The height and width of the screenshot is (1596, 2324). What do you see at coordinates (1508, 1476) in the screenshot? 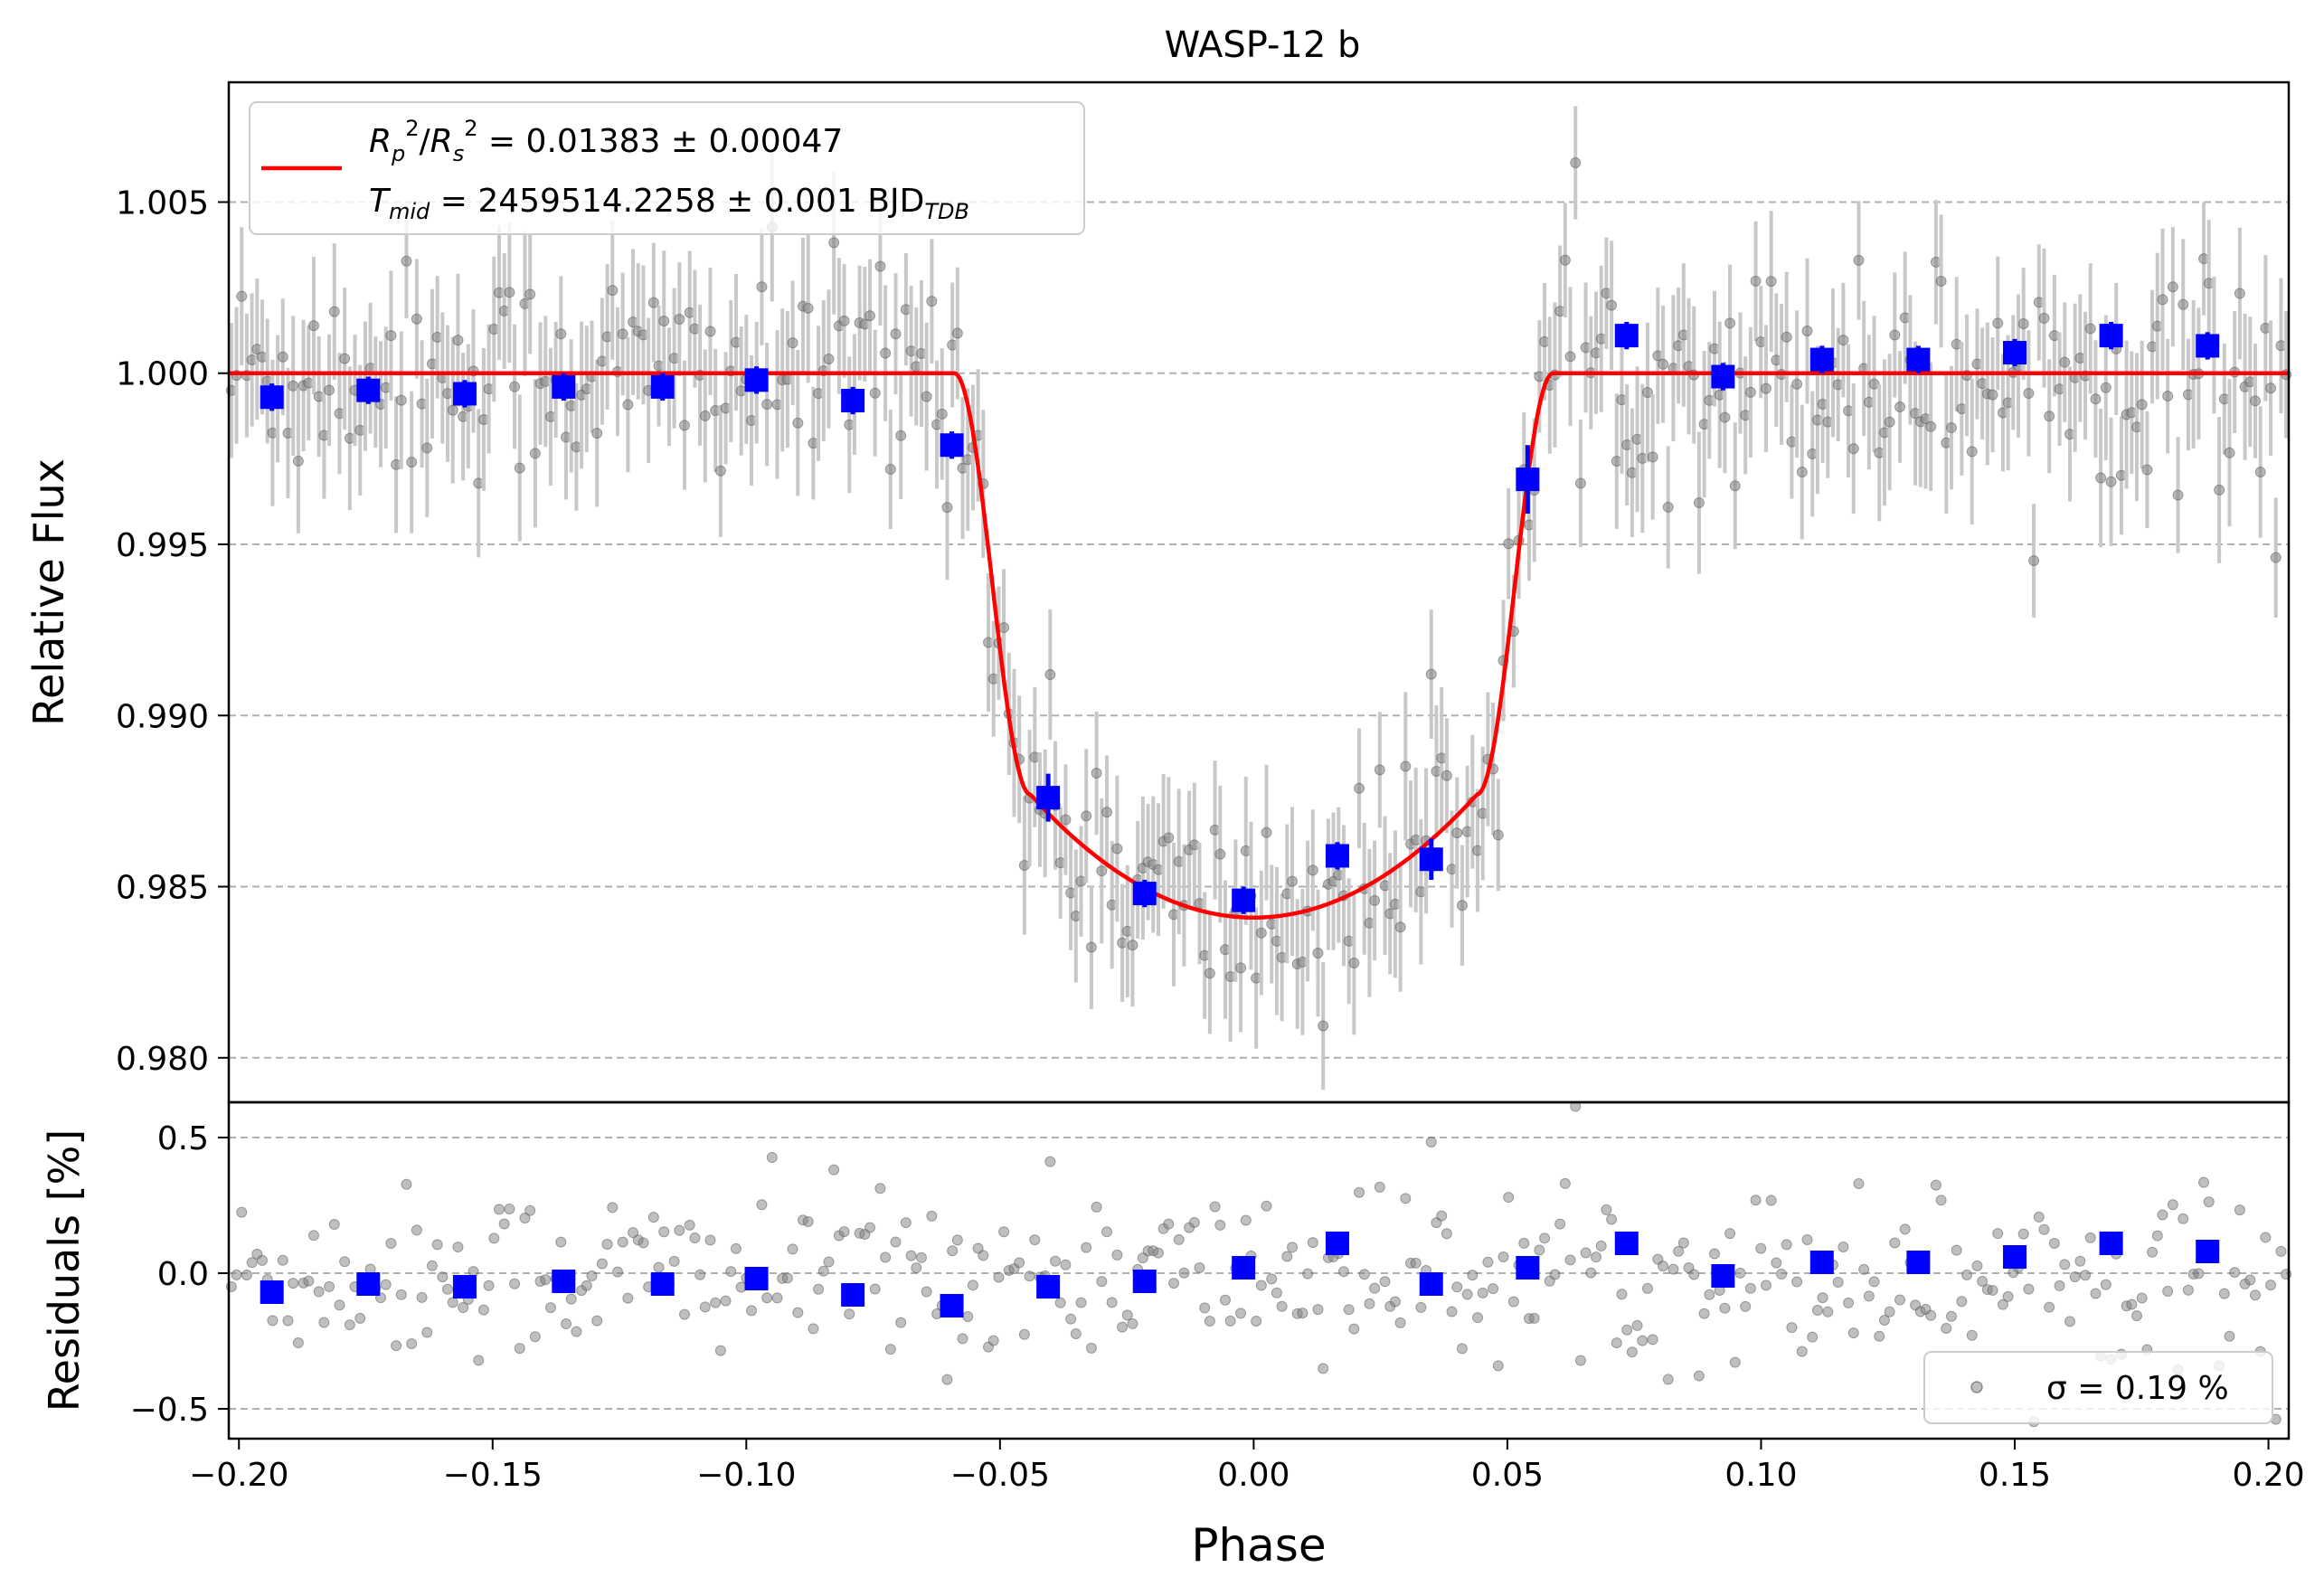
I see `x-tick-label: 0.05` at bounding box center [1508, 1476].